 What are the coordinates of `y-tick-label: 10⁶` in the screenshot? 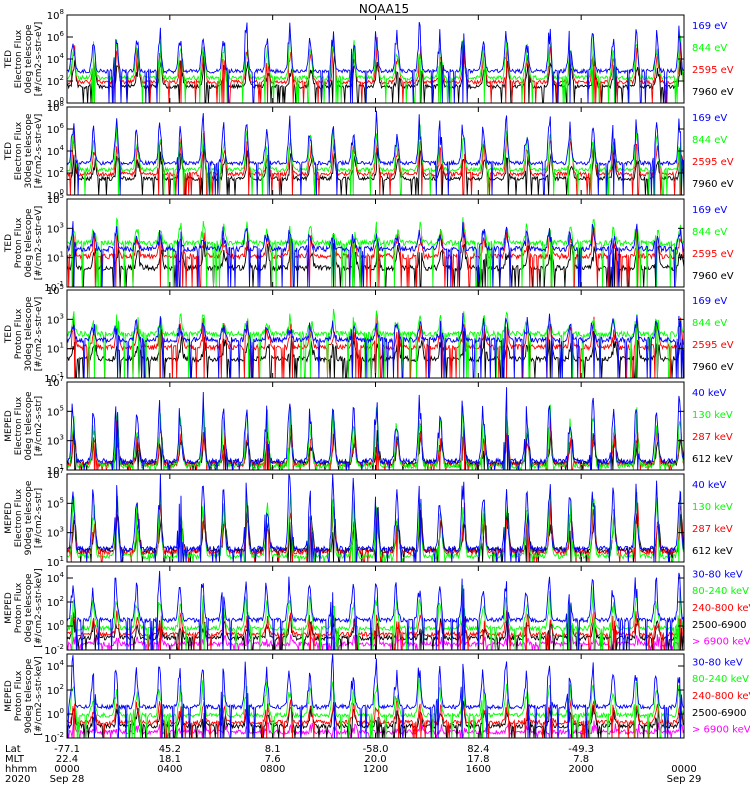 It's located at (56, 37).